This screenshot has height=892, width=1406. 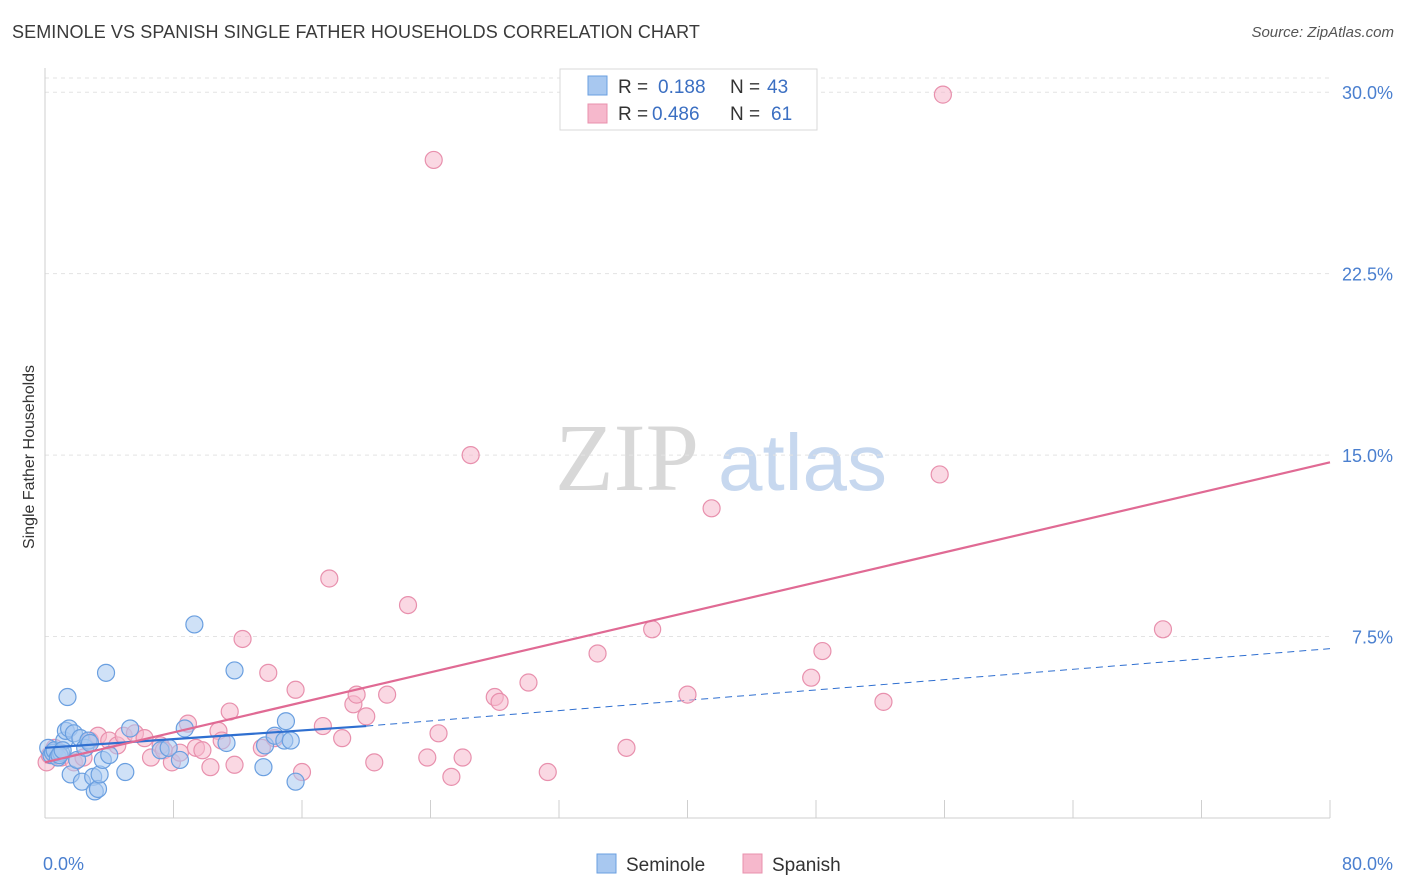 What do you see at coordinates (1367, 93) in the screenshot?
I see `y-tick-label: 30.0%` at bounding box center [1367, 93].